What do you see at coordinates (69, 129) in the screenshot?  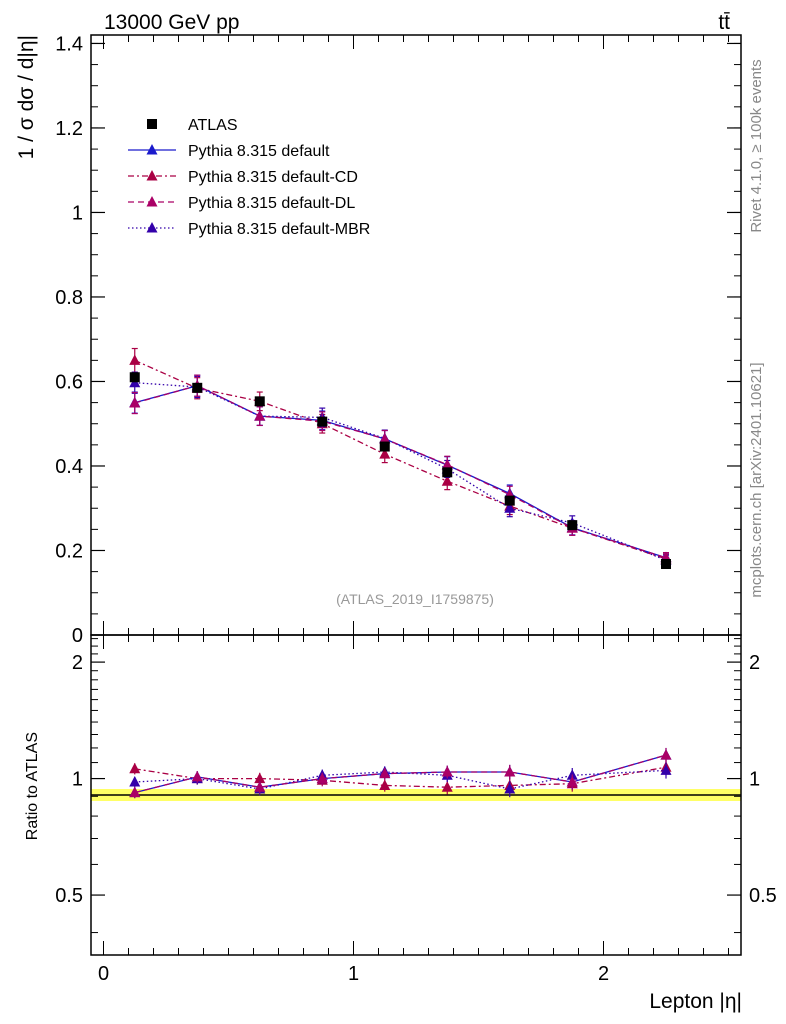 I see `main-y-tick-label: 1.2` at bounding box center [69, 129].